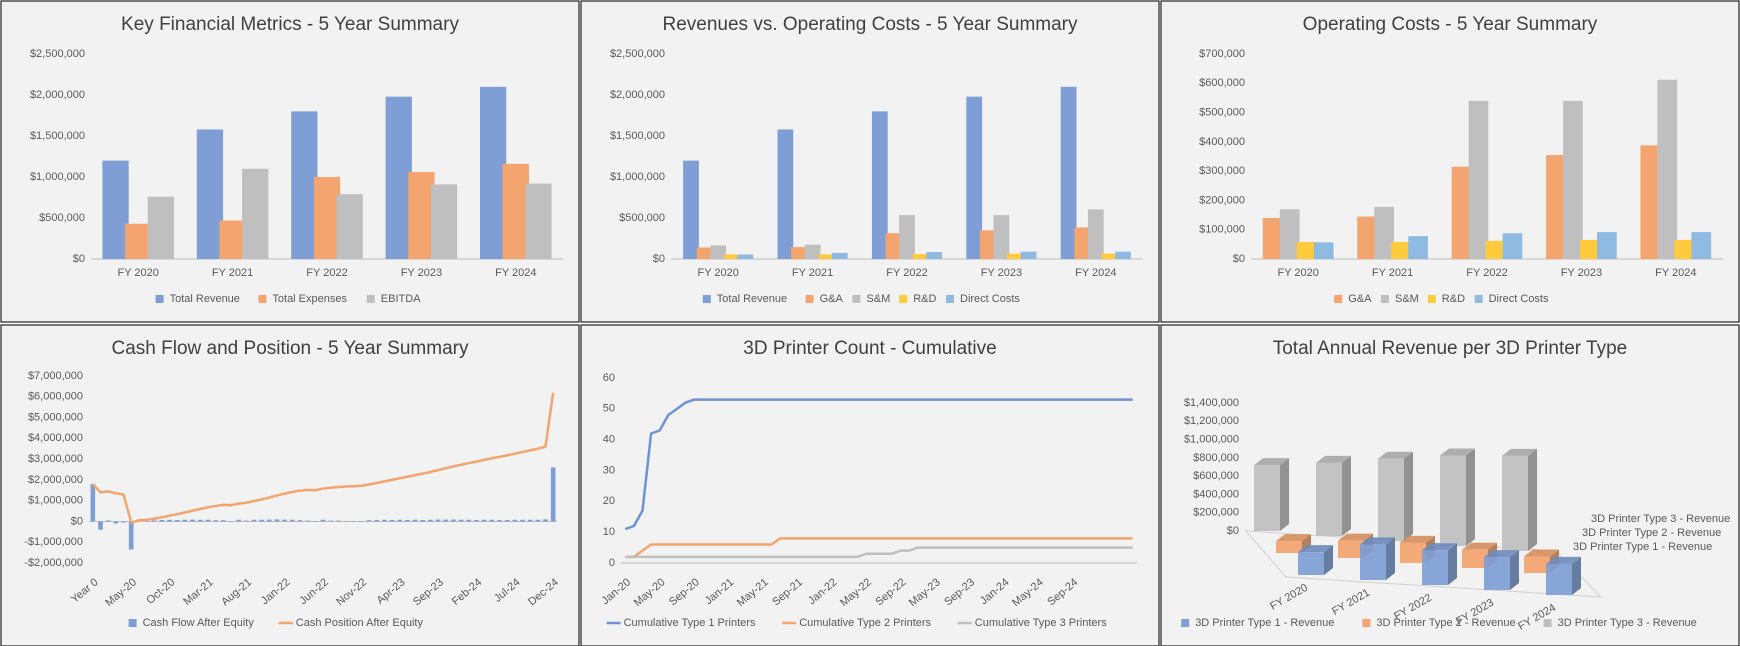 This screenshot has width=1740, height=646. Describe the element at coordinates (1642, 547) in the screenshot. I see `series-label: 3D Printer Type 1 - Revenue` at that location.